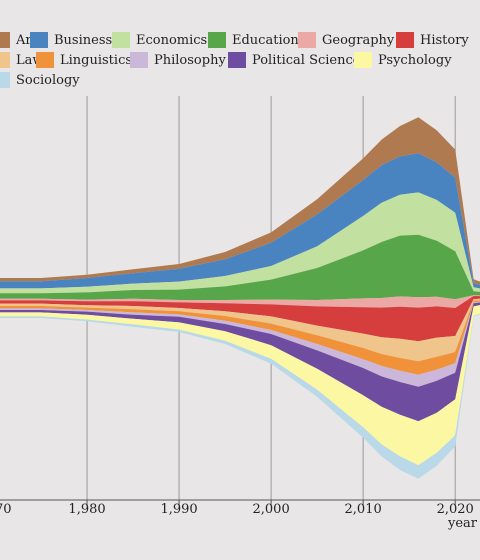  I want to click on legend-label-geography: Geography, so click(358, 40).